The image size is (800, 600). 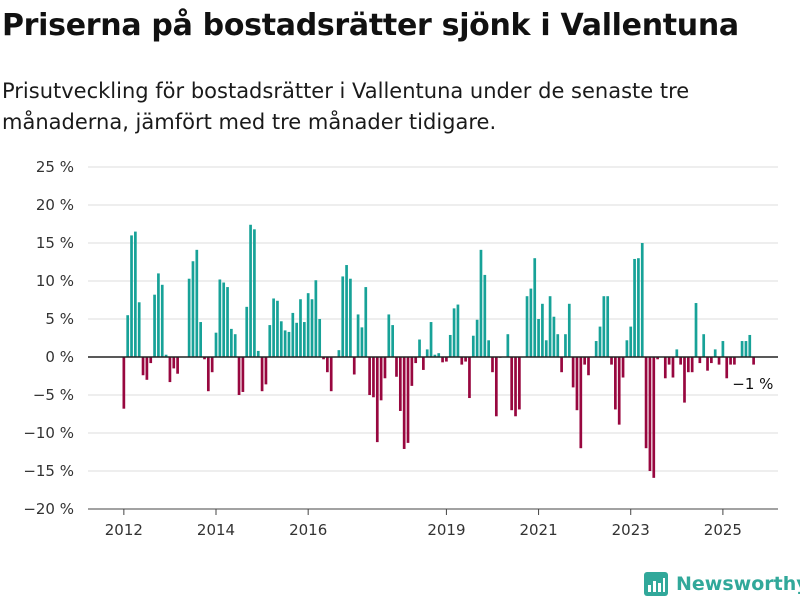 I want to click on x-tick-label: 2021, so click(x=538, y=530).